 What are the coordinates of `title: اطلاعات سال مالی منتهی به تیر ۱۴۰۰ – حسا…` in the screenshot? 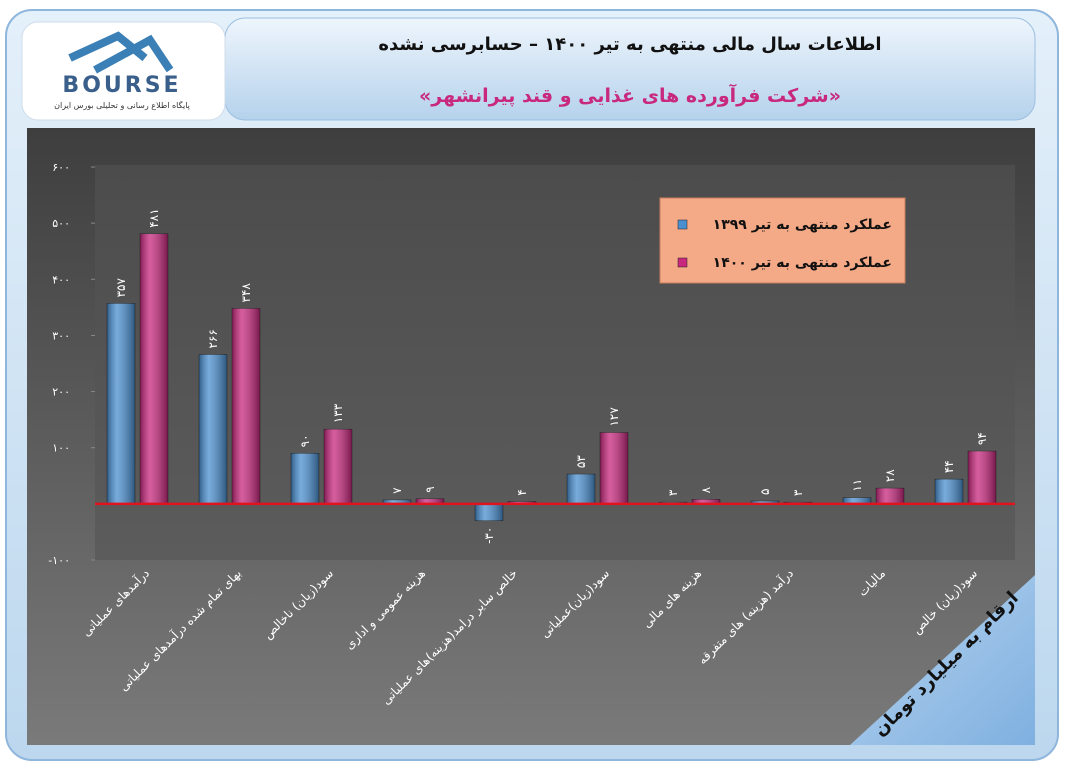 It's located at (629, 44).